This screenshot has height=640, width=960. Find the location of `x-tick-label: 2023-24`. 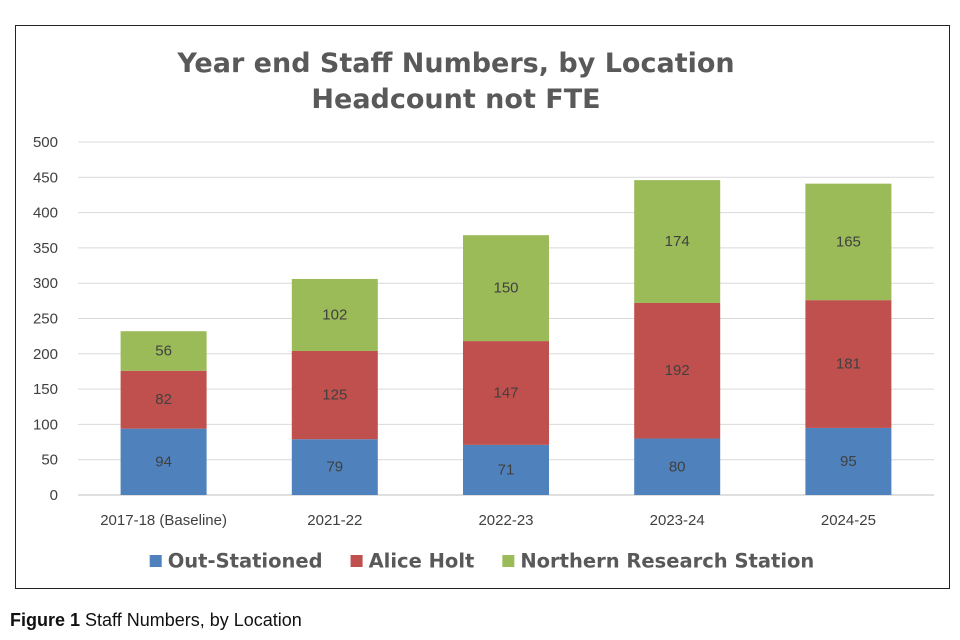

x-tick-label: 2023-24 is located at coordinates (677, 520).